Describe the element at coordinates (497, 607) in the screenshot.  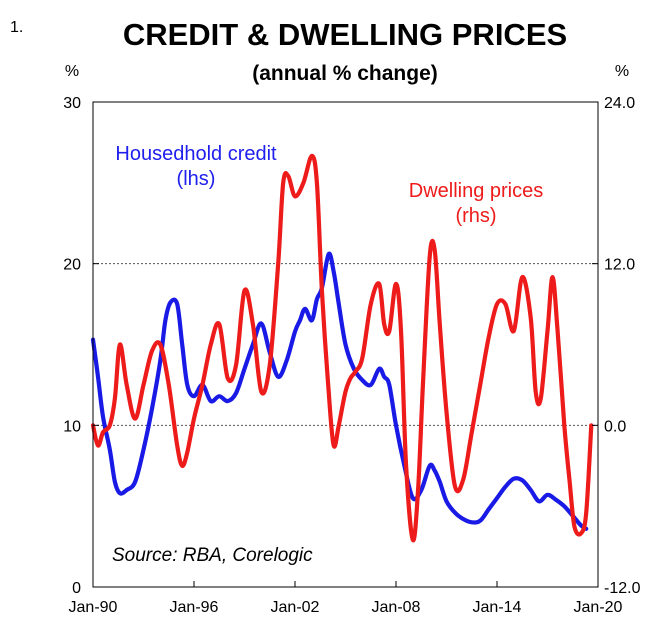
I see `x-tick-label: Jan-14` at that location.